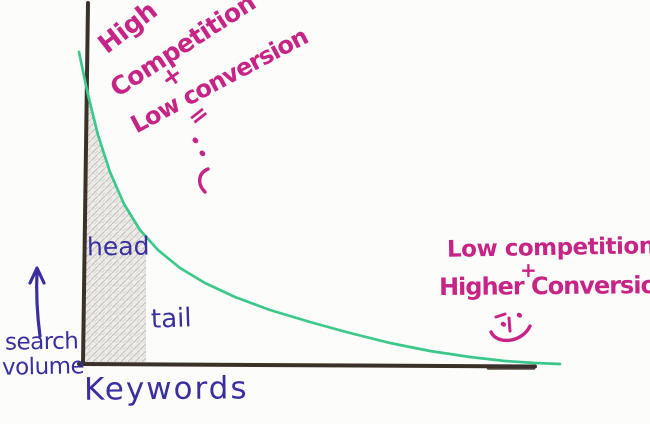 The width and height of the screenshot is (650, 424). Describe the element at coordinates (528, 270) in the screenshot. I see `annotation-plus-right: +` at that location.